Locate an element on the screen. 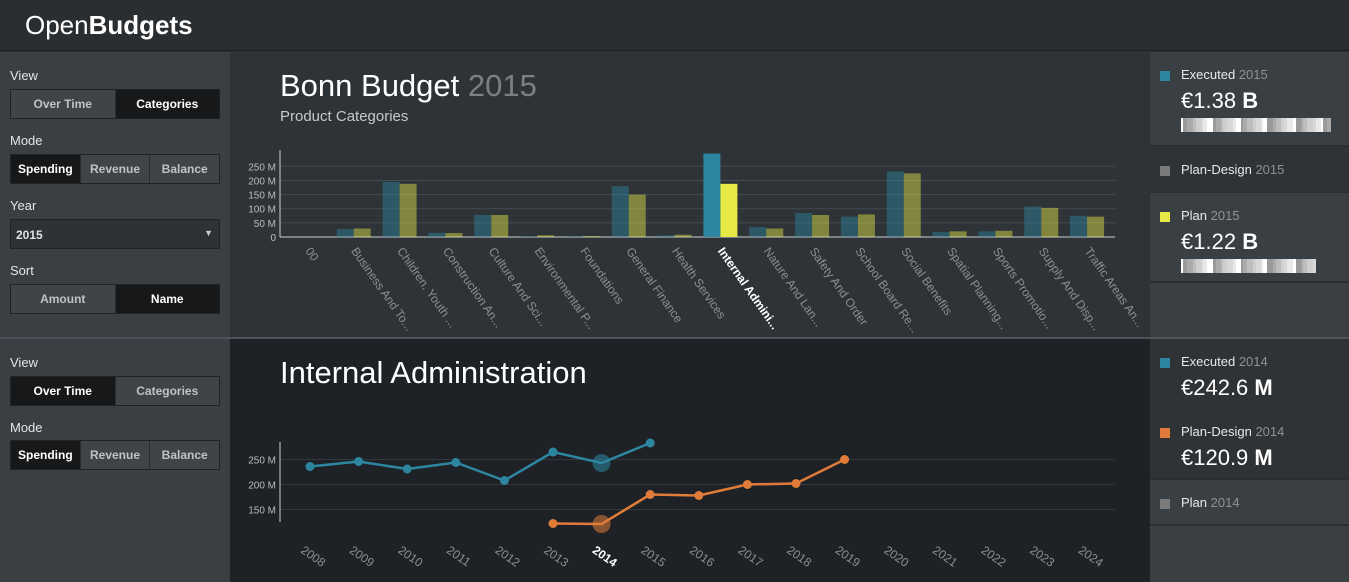  plan-sparkline is located at coordinates (1248, 266).